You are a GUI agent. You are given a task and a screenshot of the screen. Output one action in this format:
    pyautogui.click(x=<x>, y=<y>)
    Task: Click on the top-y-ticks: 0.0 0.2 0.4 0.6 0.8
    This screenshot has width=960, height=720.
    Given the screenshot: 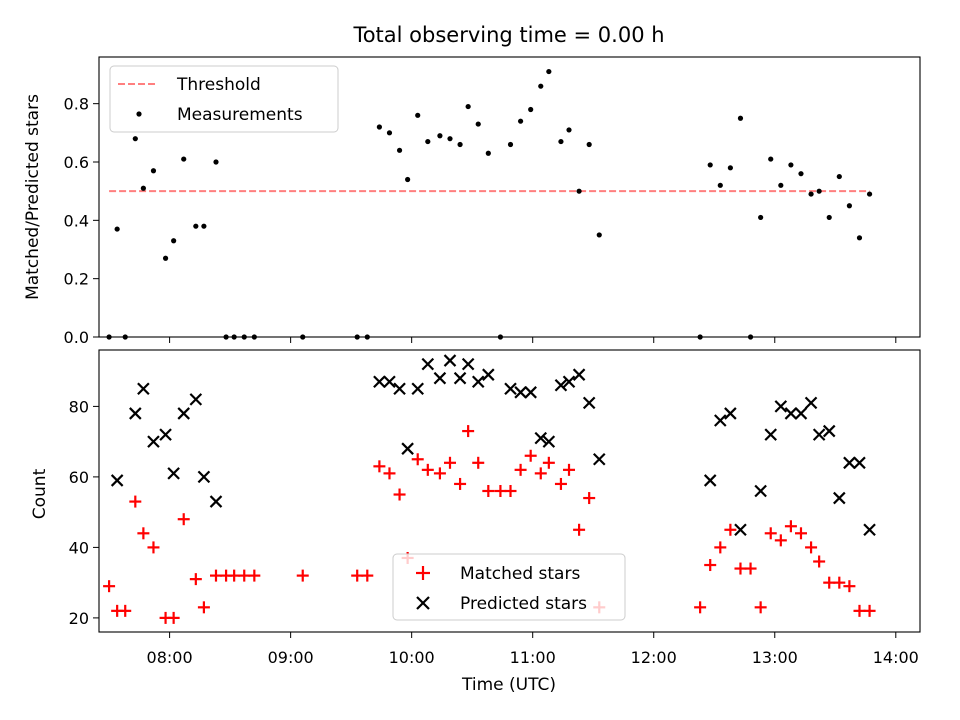 What is the action you would take?
    pyautogui.click(x=81, y=221)
    